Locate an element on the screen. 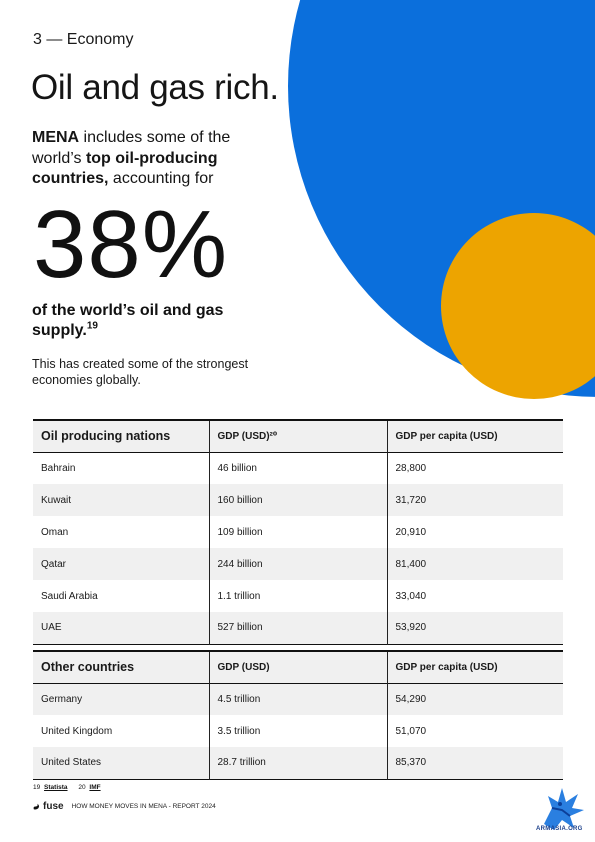  footnote-ref: 20 is located at coordinates (81, 787).